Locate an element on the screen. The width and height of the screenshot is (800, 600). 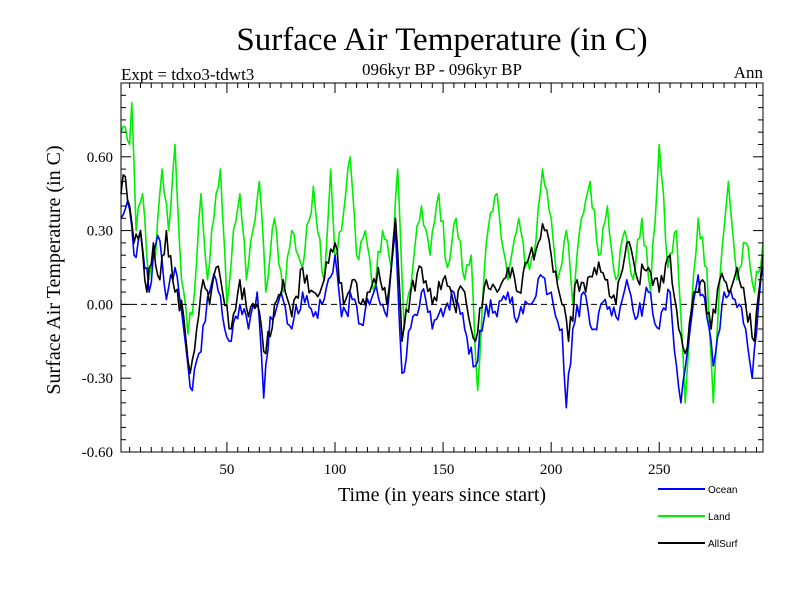
x-tick-label: 250 is located at coordinates (659, 470).